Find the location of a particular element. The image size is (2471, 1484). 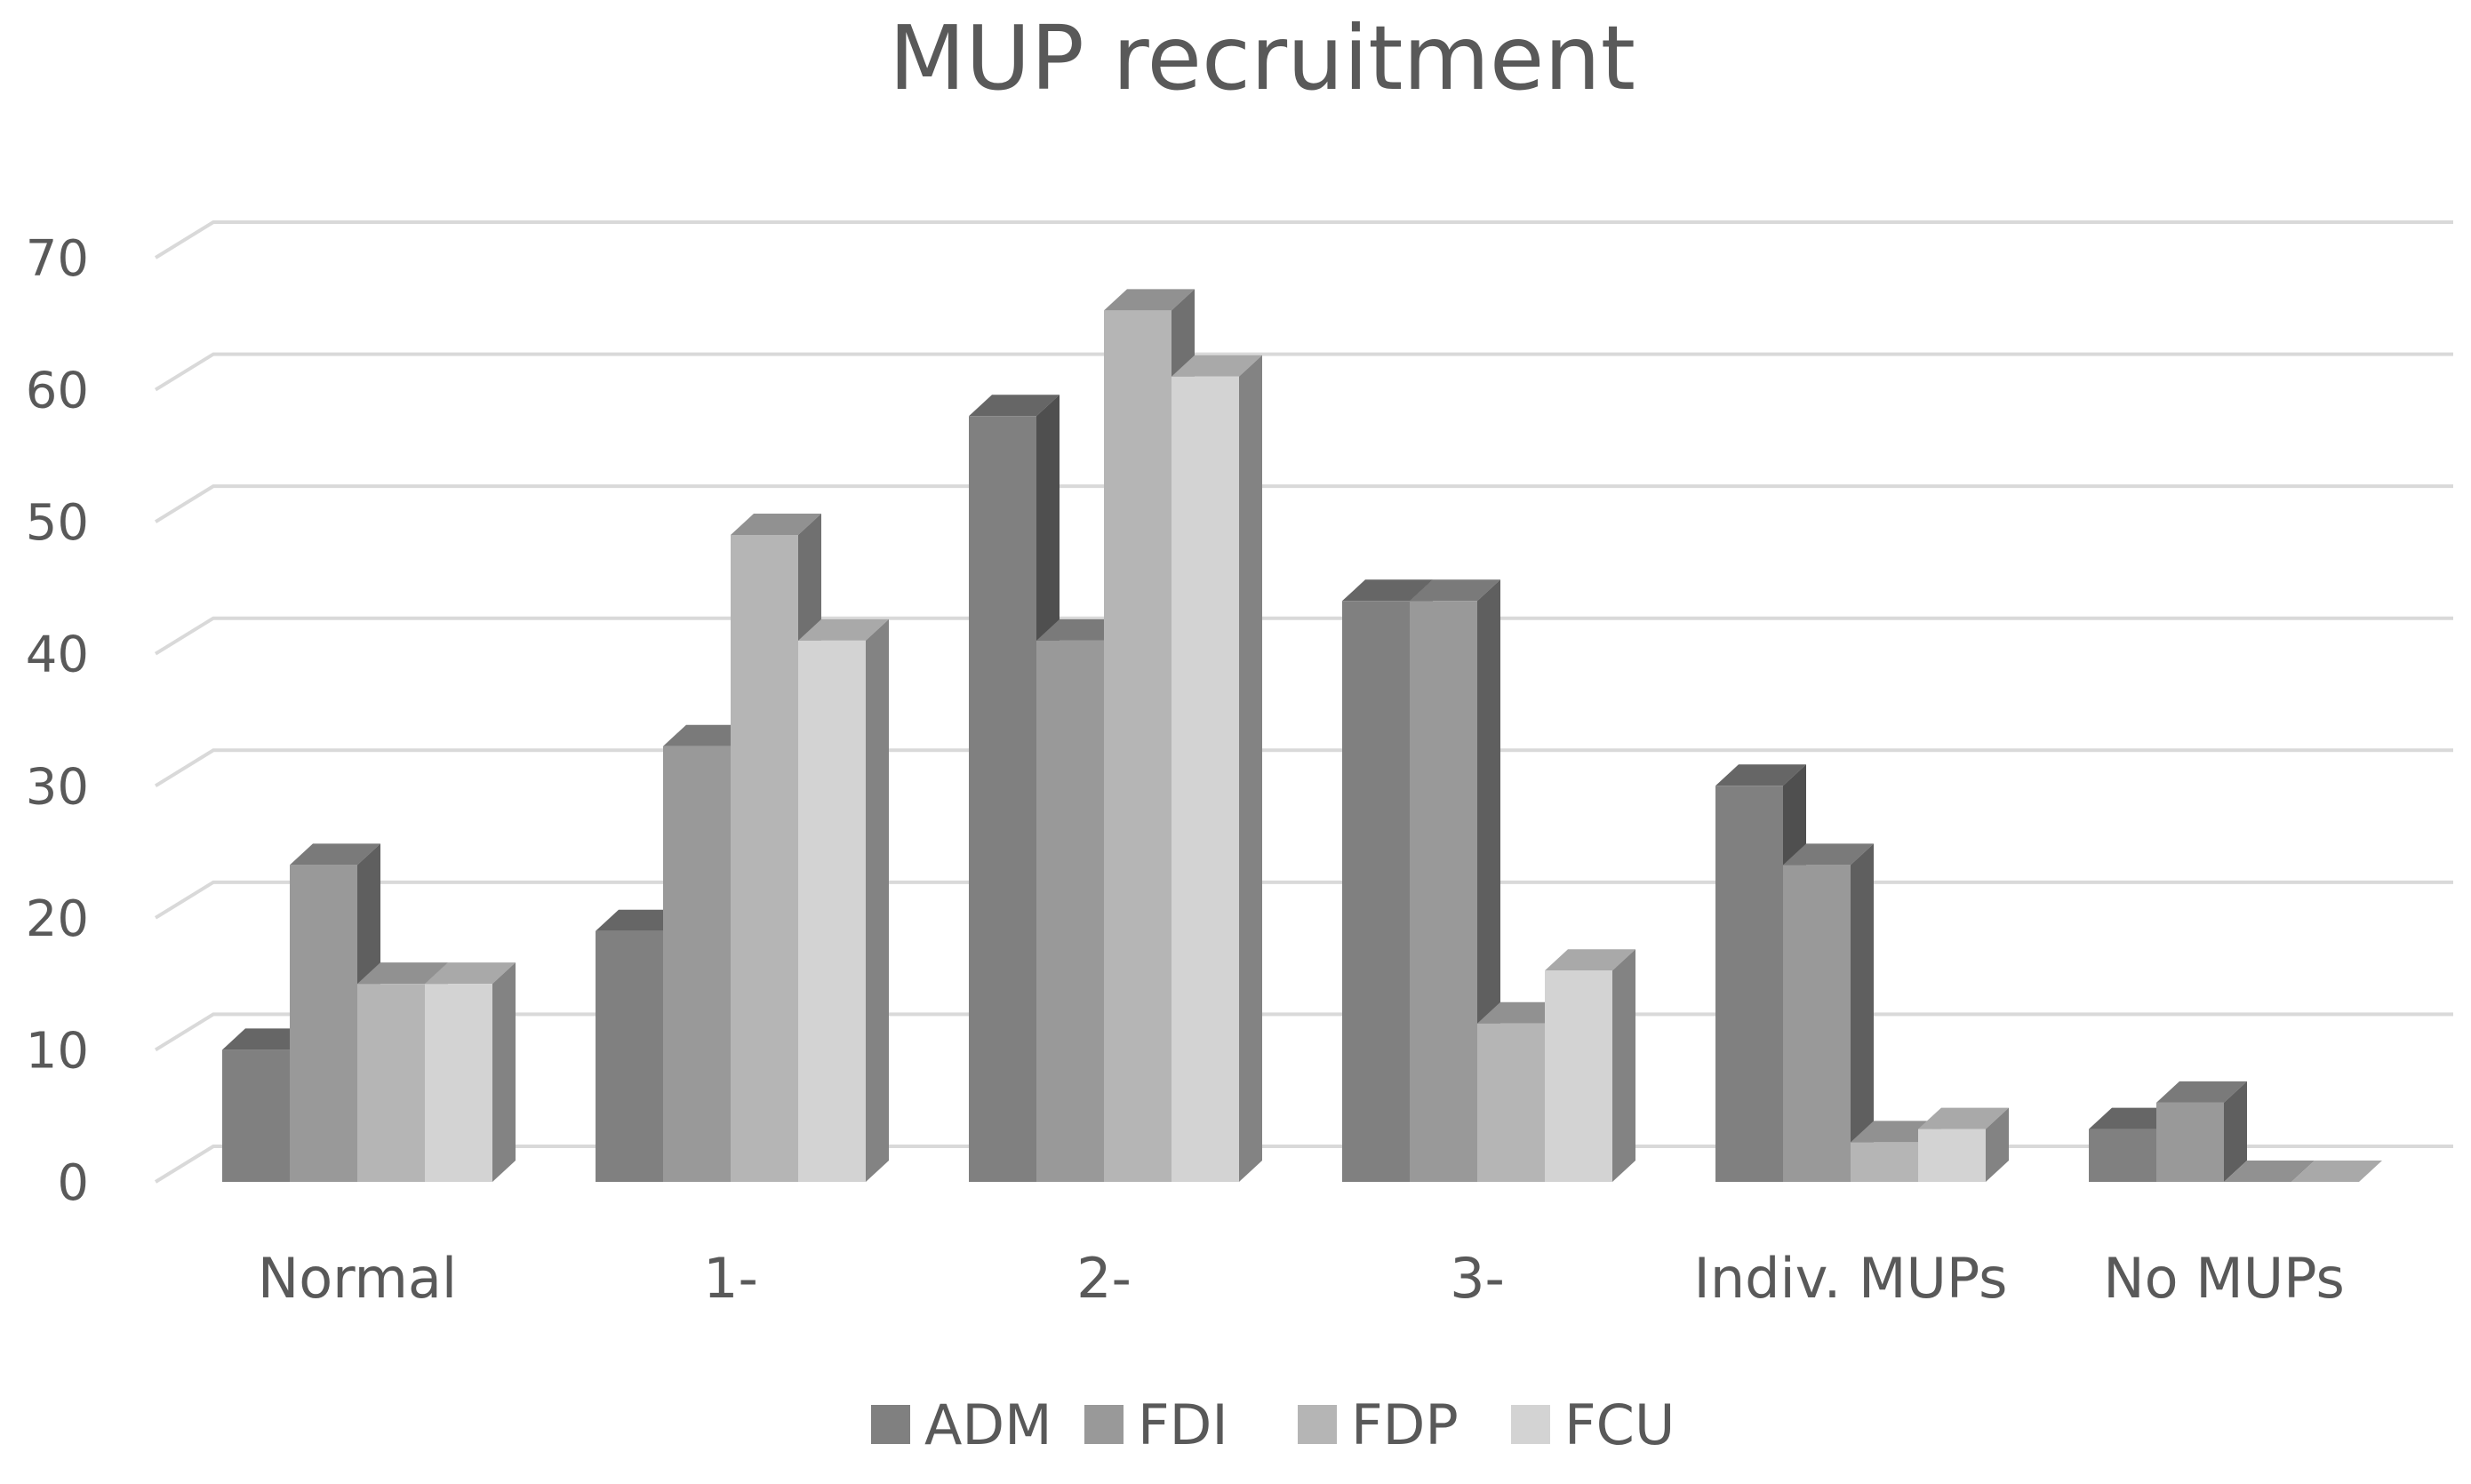

legend-item: FDP is located at coordinates (1378, 1425).